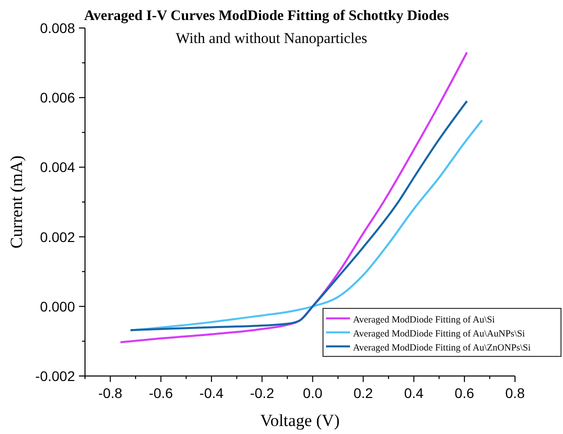  What do you see at coordinates (442, 348) in the screenshot?
I see `legend-label: Averaged ModDiode Fitting of Au\ZnONPs\Si` at bounding box center [442, 348].